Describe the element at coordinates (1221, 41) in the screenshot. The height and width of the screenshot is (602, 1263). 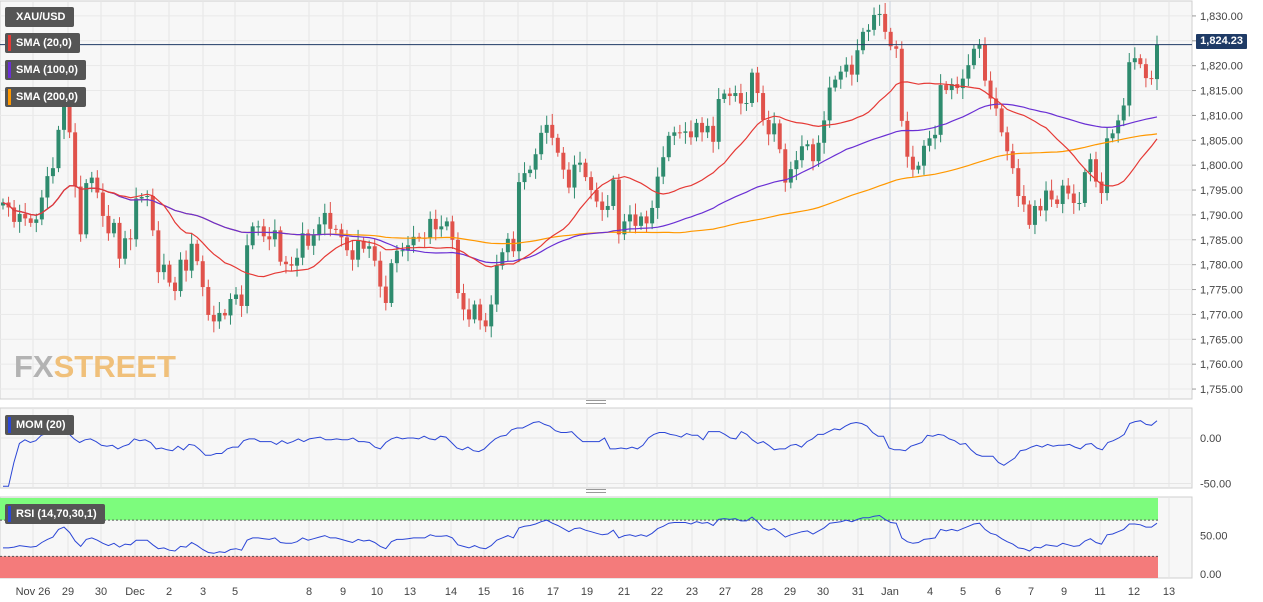
I see `last-price-tag: 1,824.23` at that location.